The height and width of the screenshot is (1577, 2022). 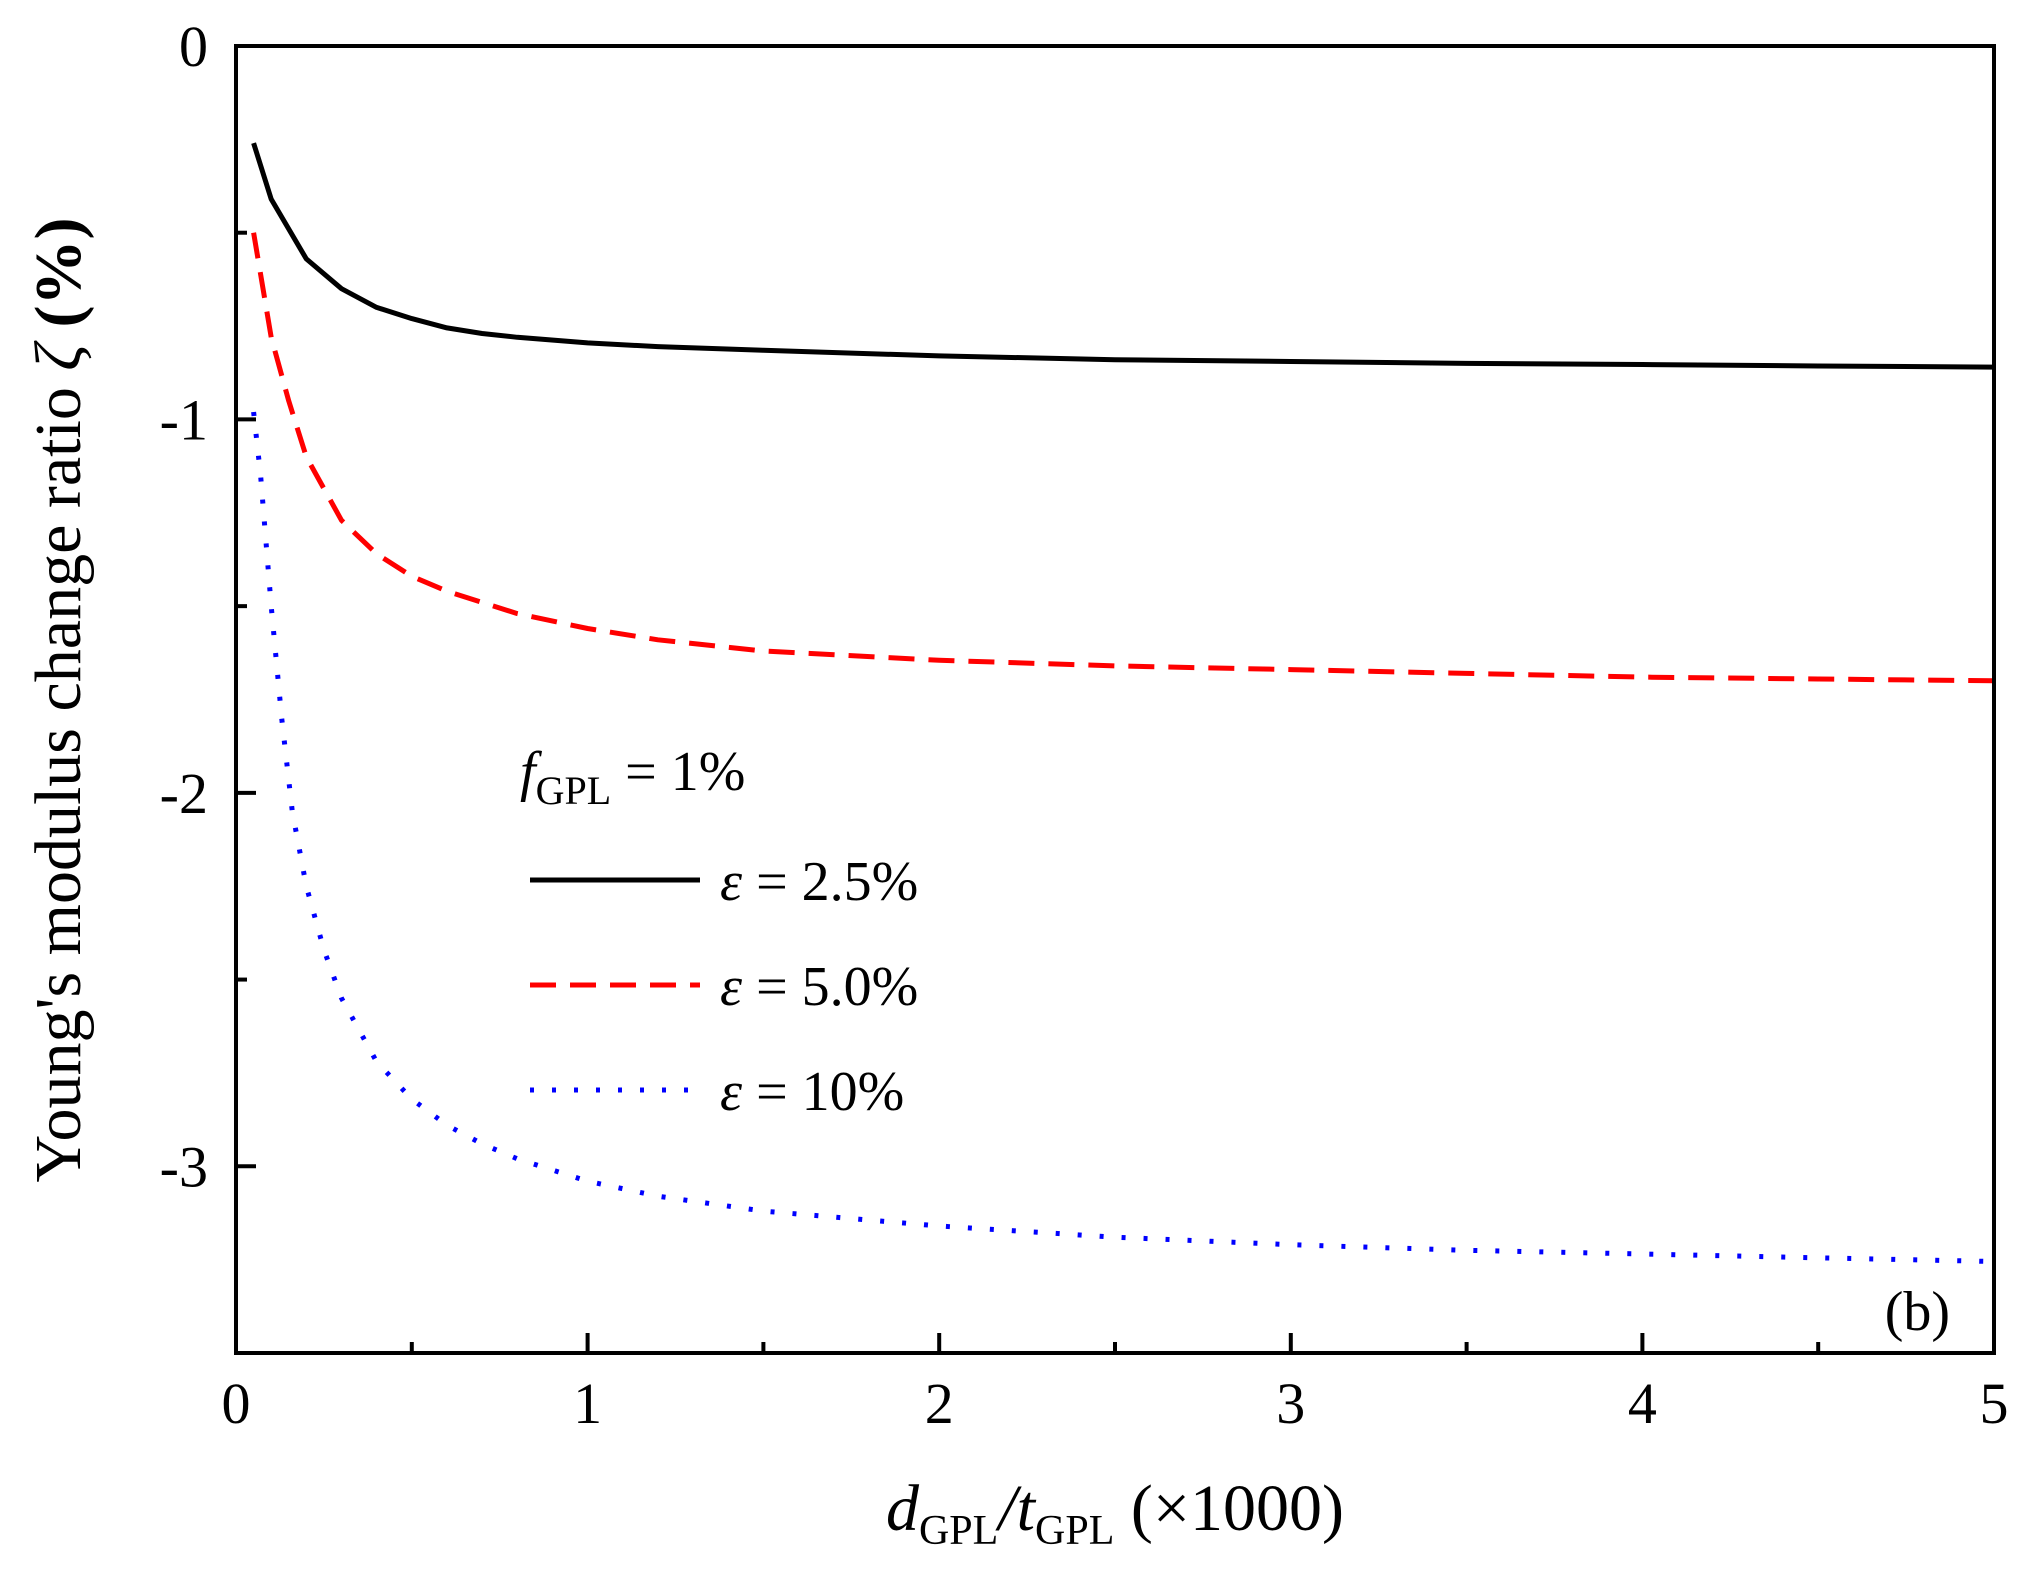 I want to click on x-tick-label-3: 3, so click(x=1290, y=1403).